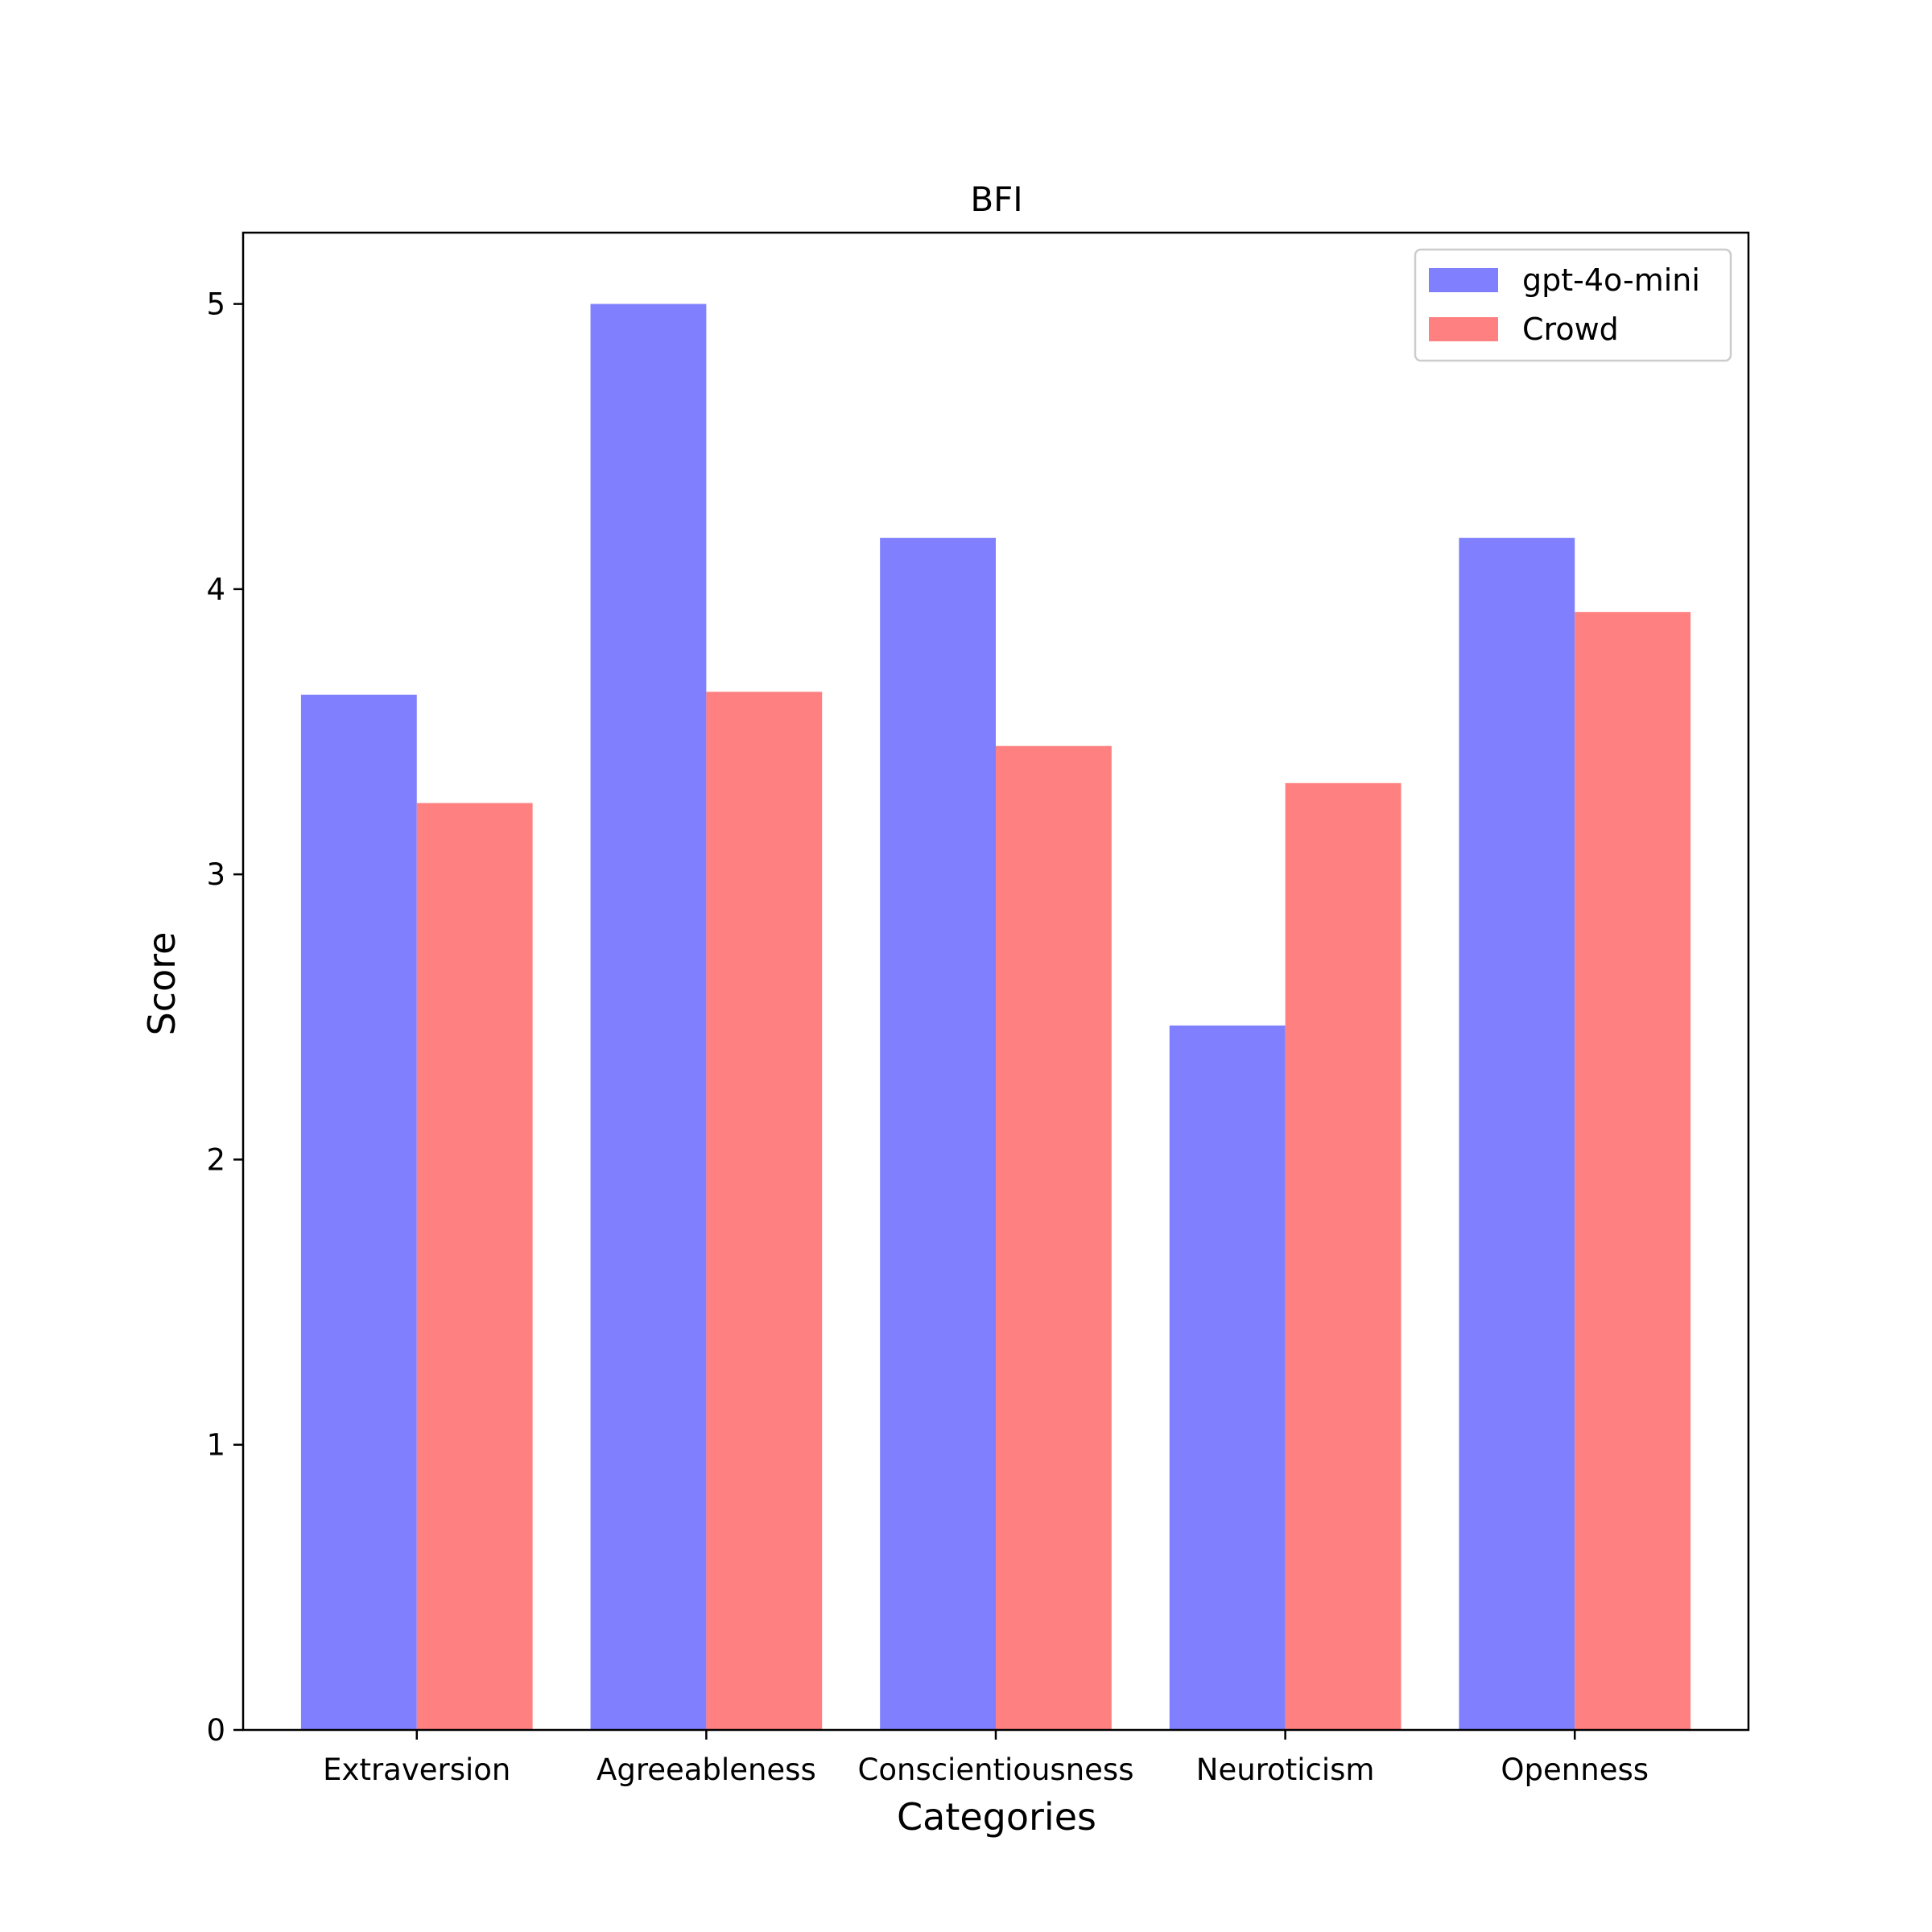 The image size is (1932, 1932). Describe the element at coordinates (215, 304) in the screenshot. I see `y-tick-label: 5` at that location.